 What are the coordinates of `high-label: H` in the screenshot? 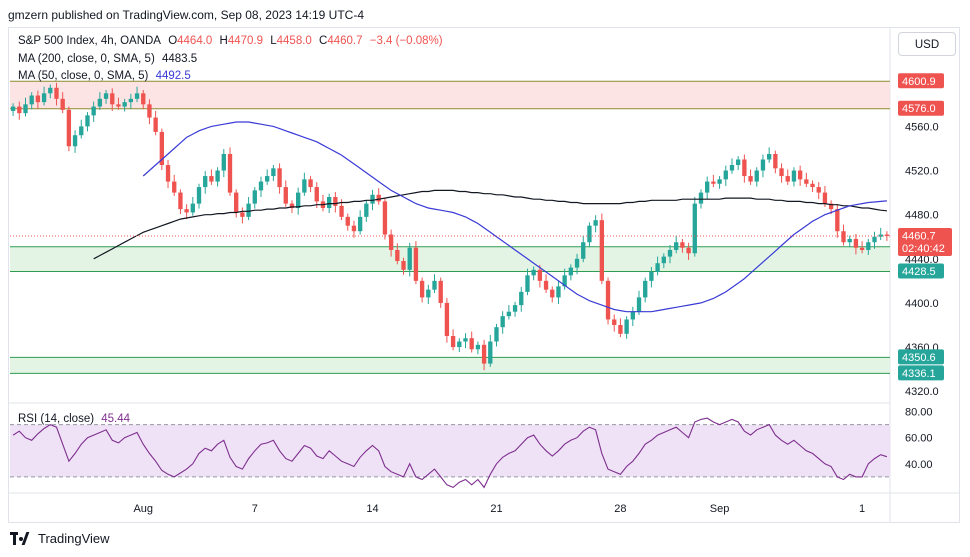 It's located at (223, 41).